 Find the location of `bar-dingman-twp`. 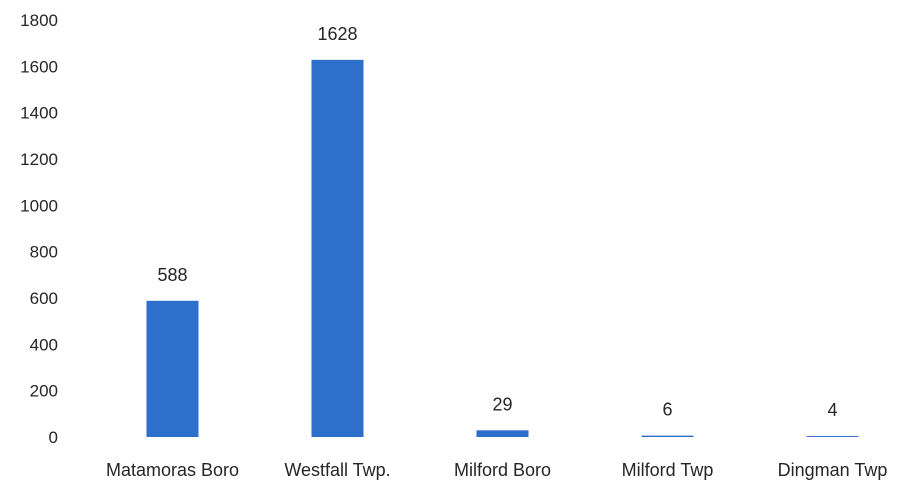

bar-dingman-twp is located at coordinates (832, 436).